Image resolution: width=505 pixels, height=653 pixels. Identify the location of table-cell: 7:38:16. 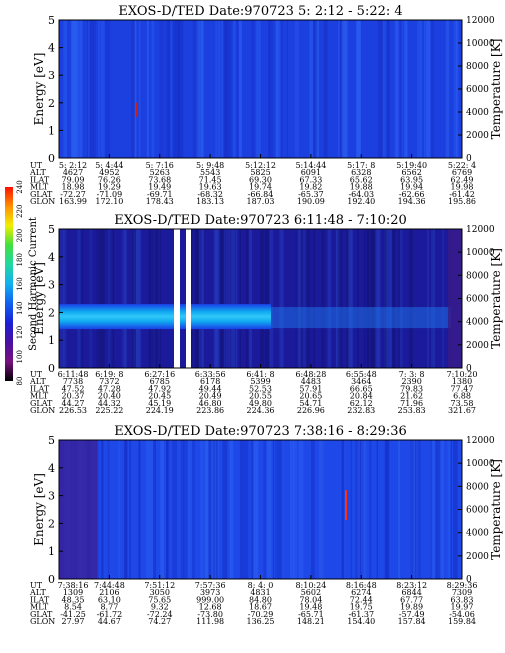
(73, 585).